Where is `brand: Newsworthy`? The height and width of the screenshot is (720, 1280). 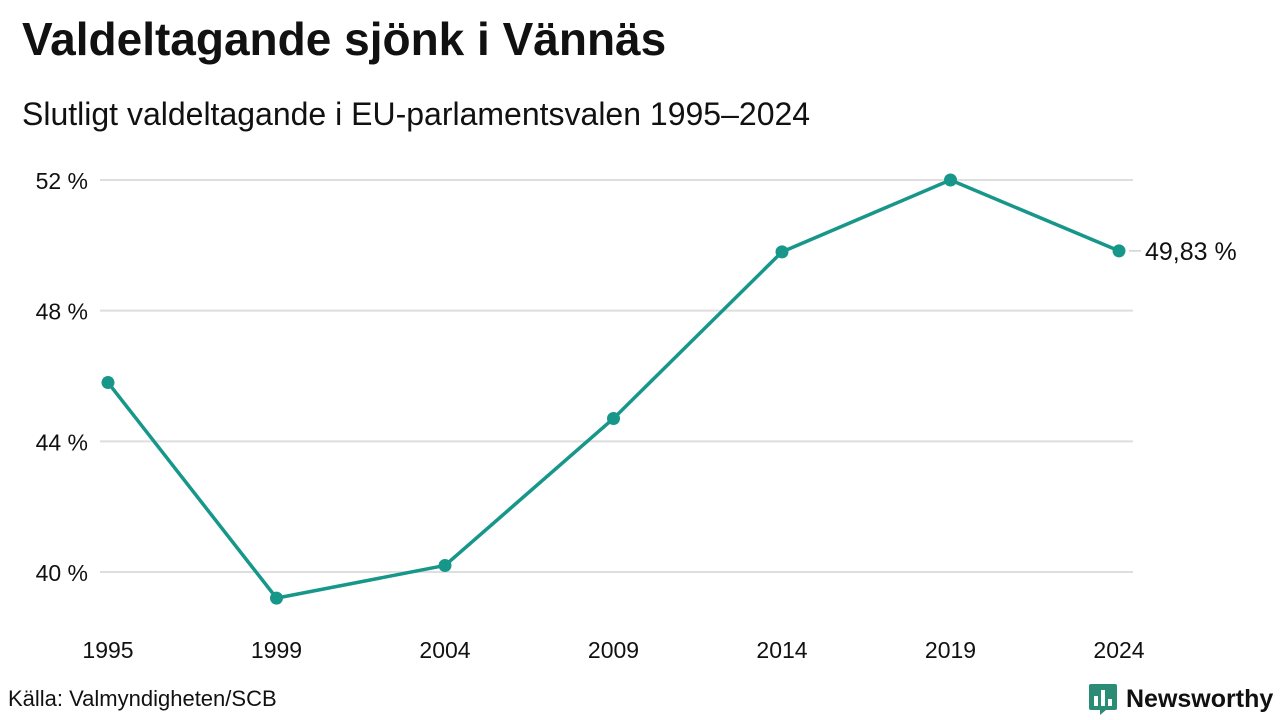 brand: Newsworthy is located at coordinates (1180, 699).